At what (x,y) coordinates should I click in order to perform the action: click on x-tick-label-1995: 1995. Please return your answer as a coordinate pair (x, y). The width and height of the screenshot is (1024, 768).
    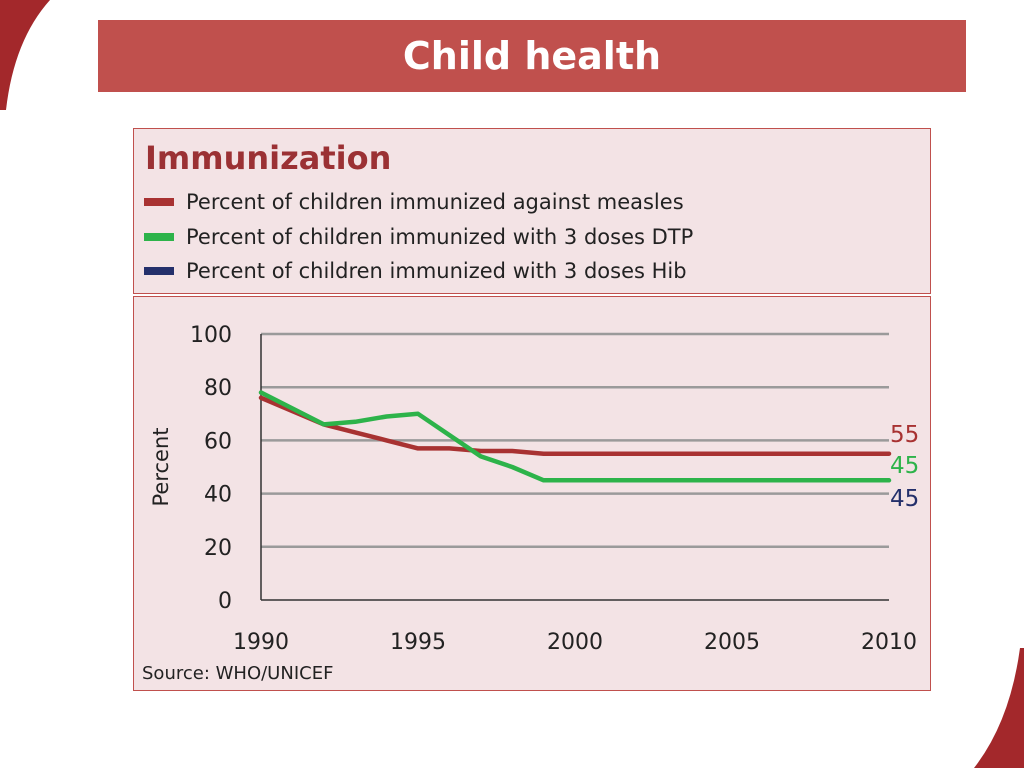
    Looking at the image, I should click on (418, 642).